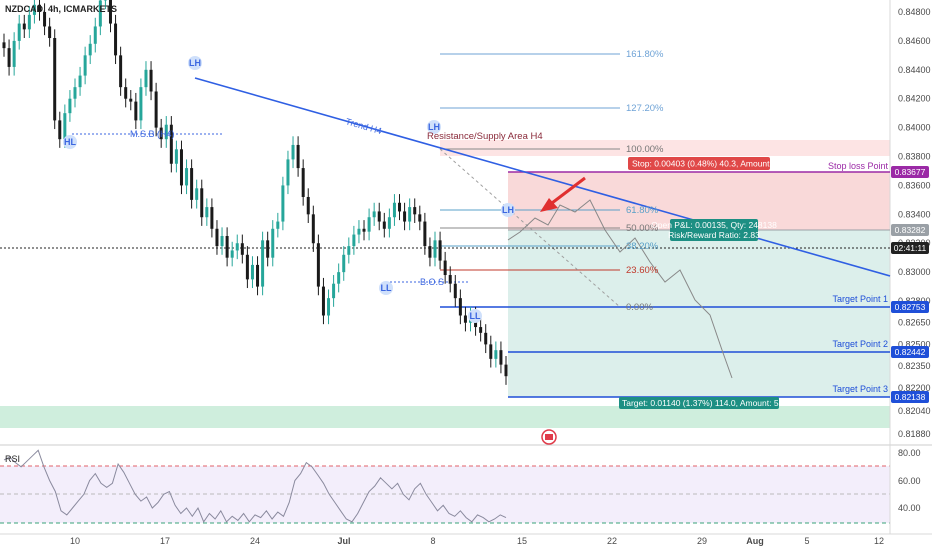  What do you see at coordinates (549, 205) in the screenshot?
I see `red-arrow-head` at bounding box center [549, 205].